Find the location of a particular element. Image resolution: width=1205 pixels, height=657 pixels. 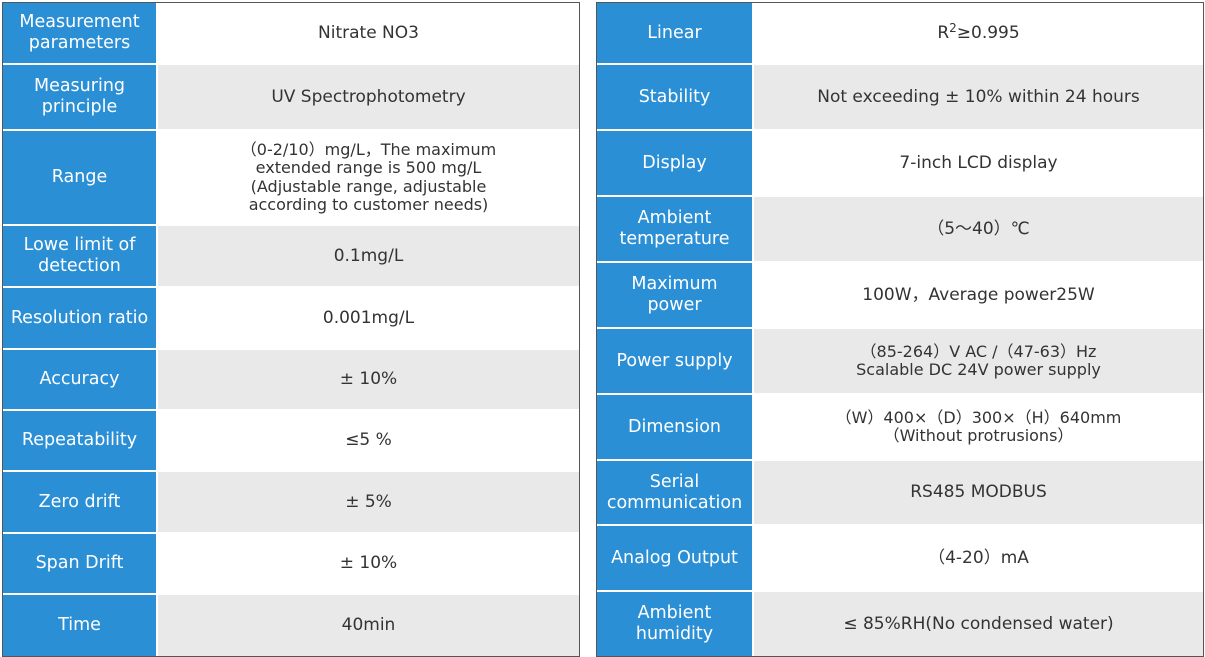

spec-label: Display is located at coordinates (675, 163).